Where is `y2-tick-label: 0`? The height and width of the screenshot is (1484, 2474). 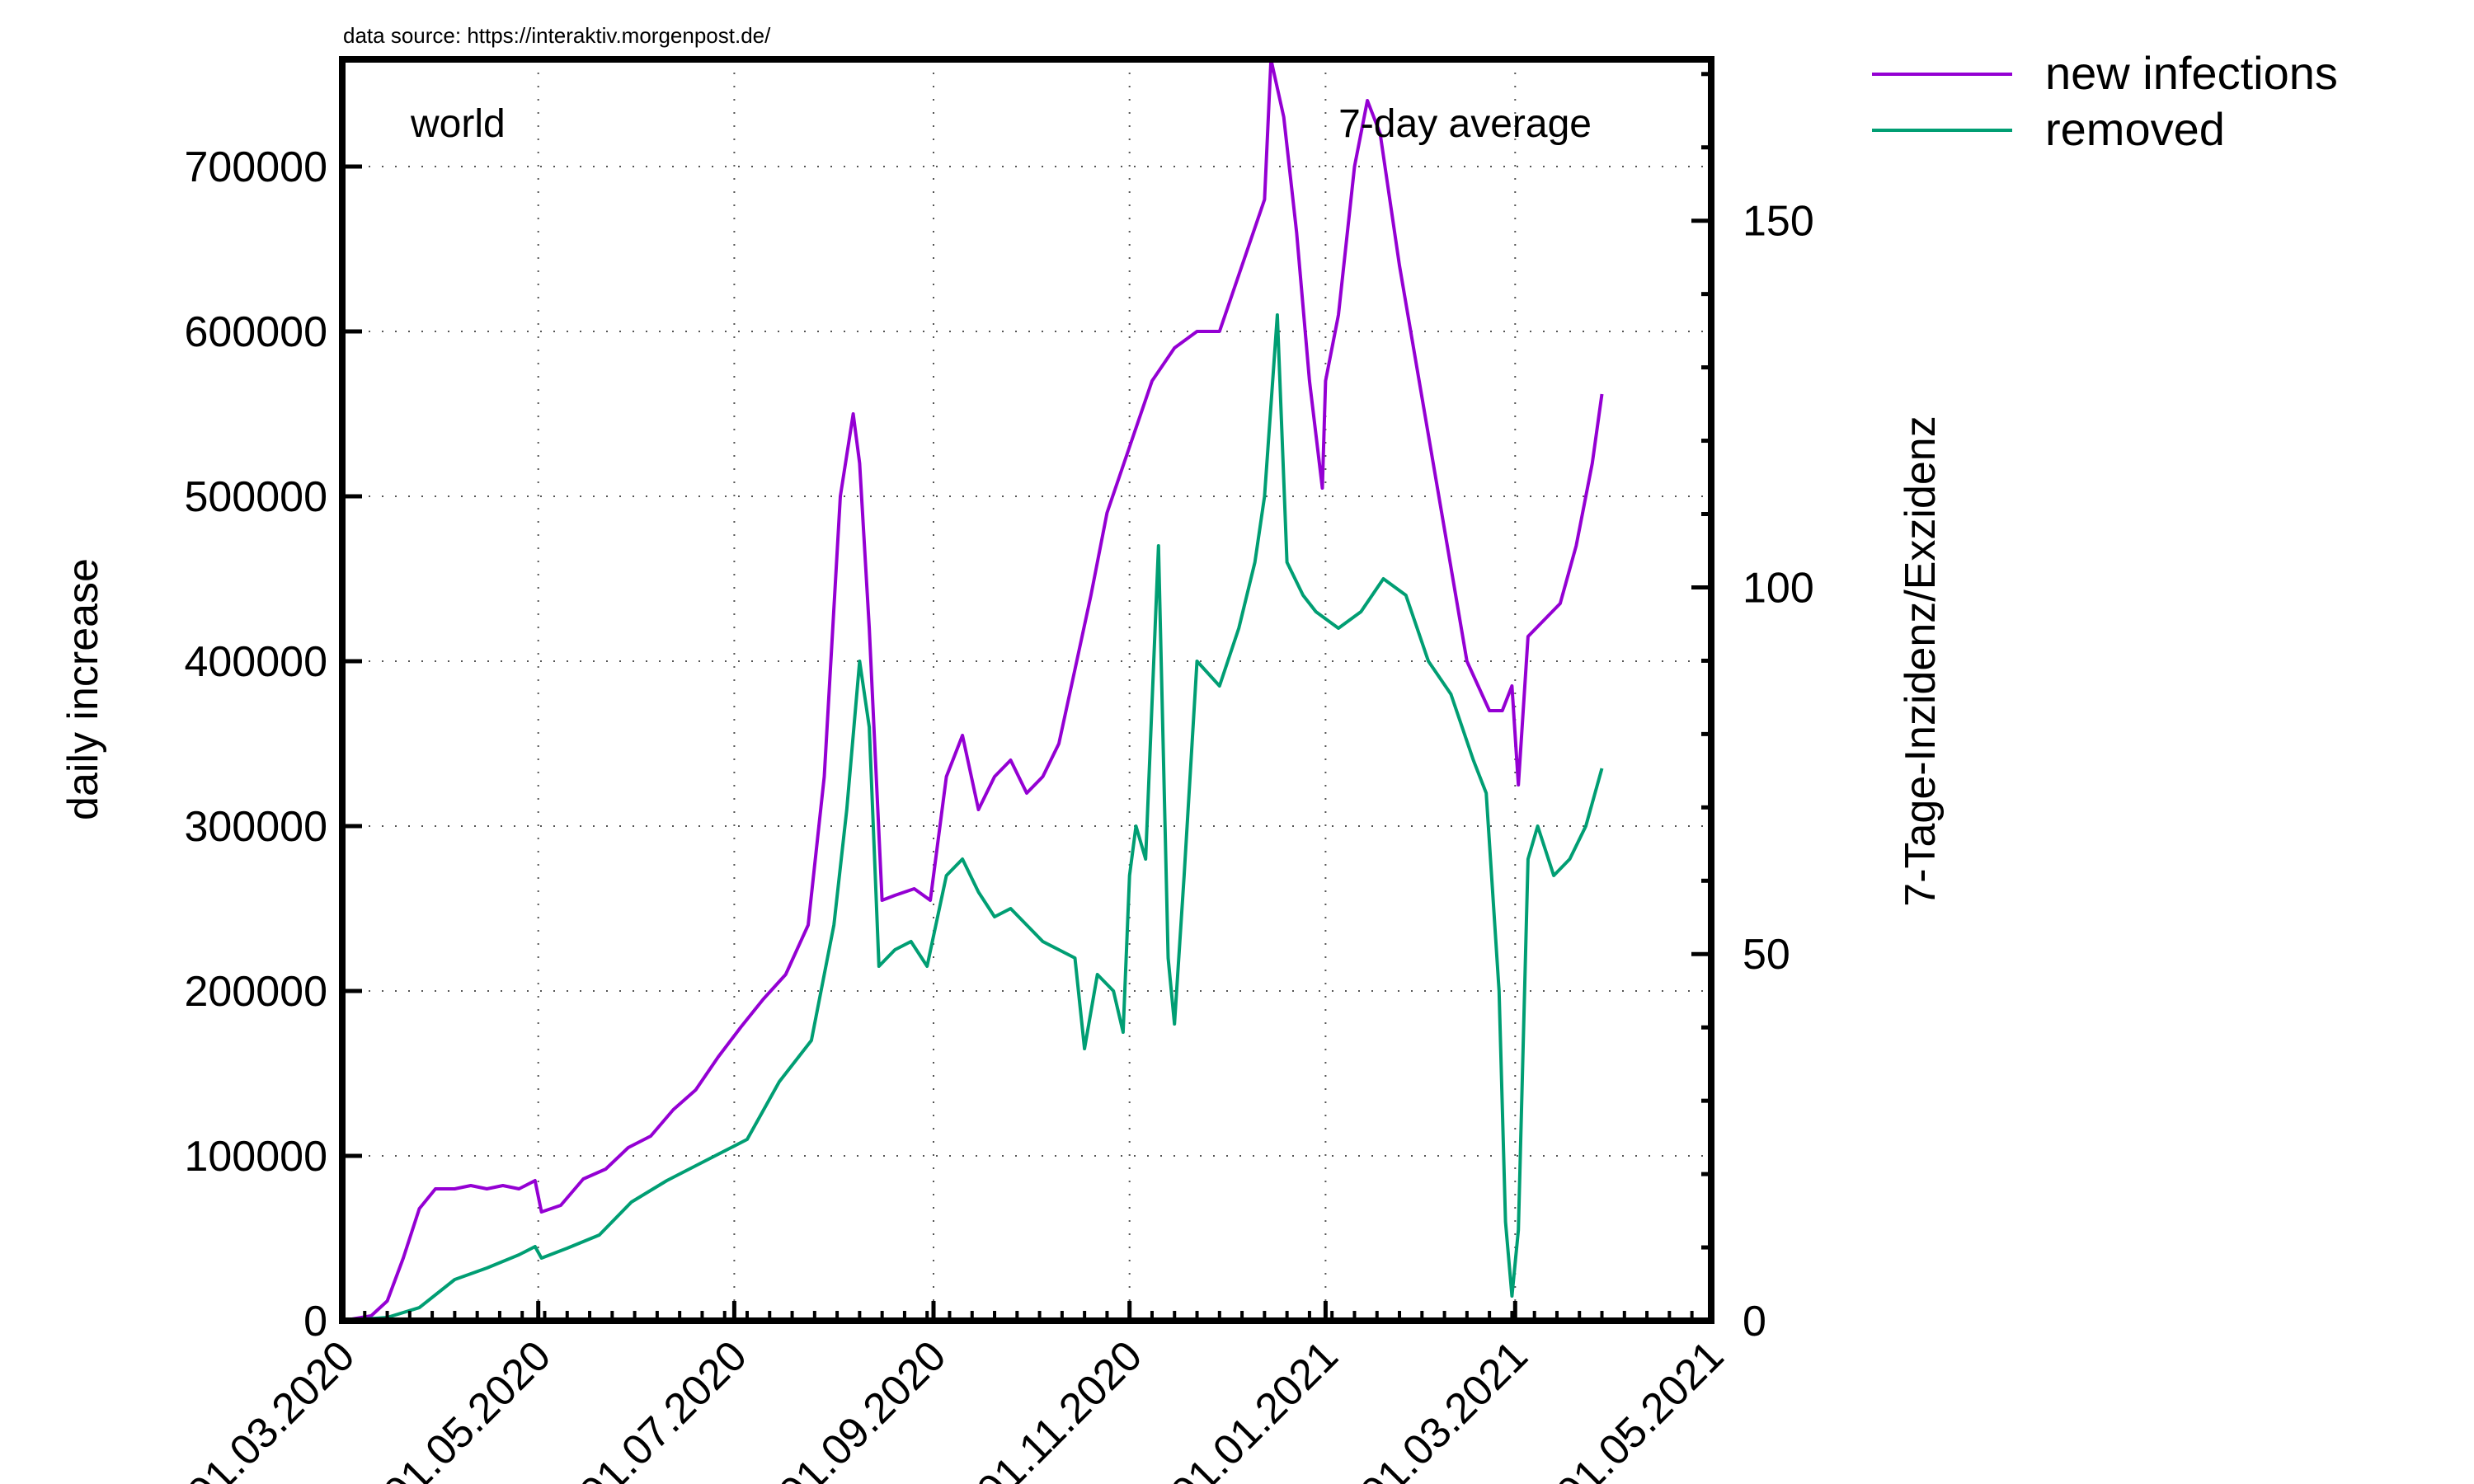
y2-tick-label: 0 is located at coordinates (1754, 1321).